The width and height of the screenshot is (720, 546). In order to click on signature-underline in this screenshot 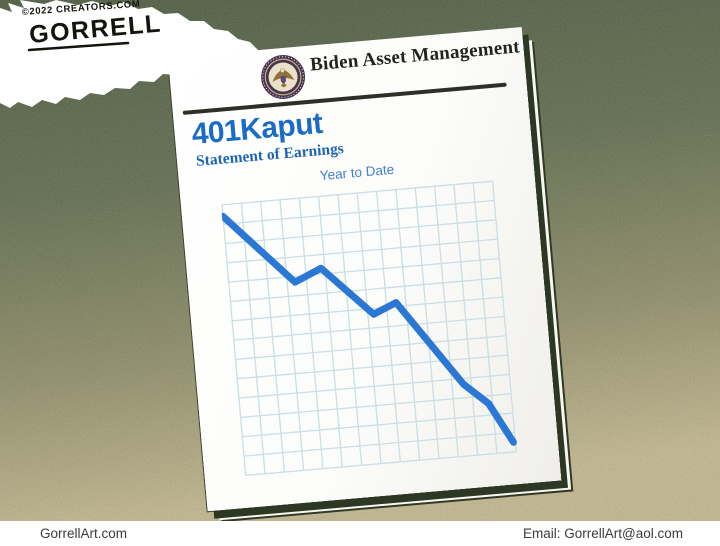, I will do `click(78, 46)`.